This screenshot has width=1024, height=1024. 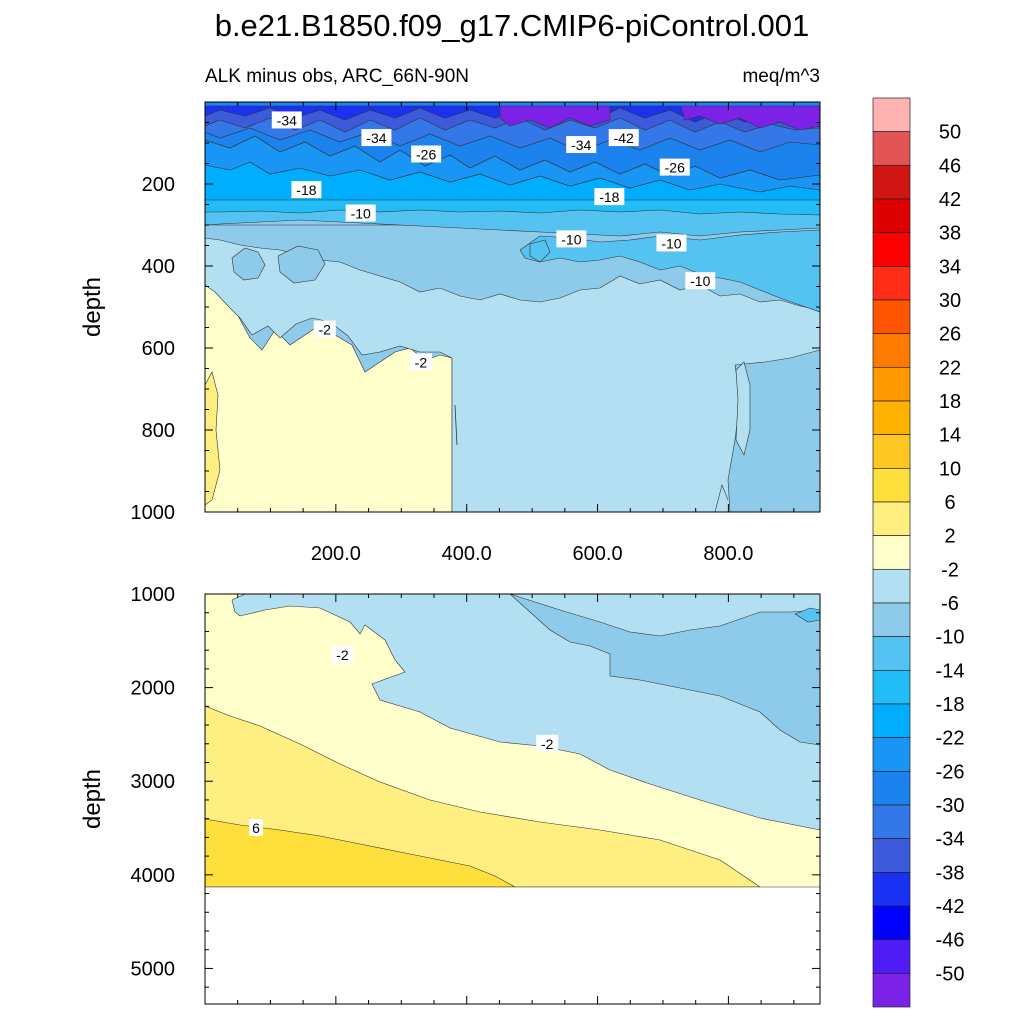 What do you see at coordinates (158, 267) in the screenshot?
I see `y-tick-label: 400` at bounding box center [158, 267].